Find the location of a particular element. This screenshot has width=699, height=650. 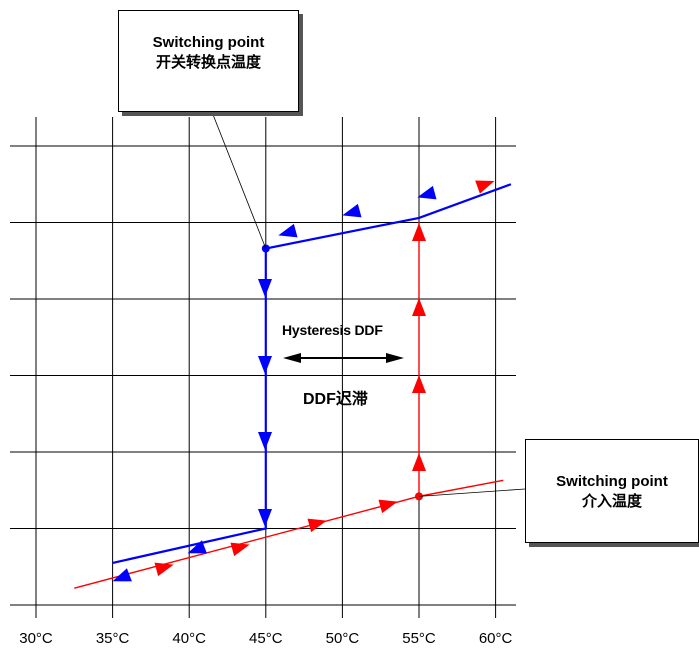

x-tick-label: 50°C is located at coordinates (342, 638).